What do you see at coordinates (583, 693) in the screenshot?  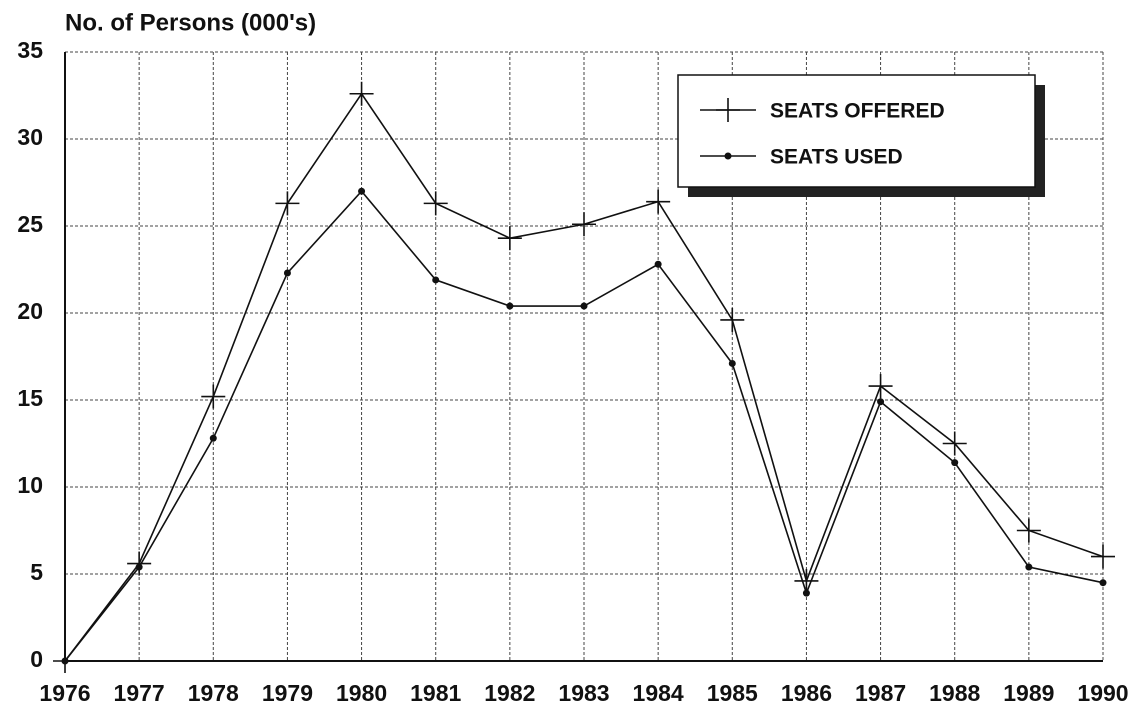 I see `x-tick-label: 1983` at bounding box center [583, 693].